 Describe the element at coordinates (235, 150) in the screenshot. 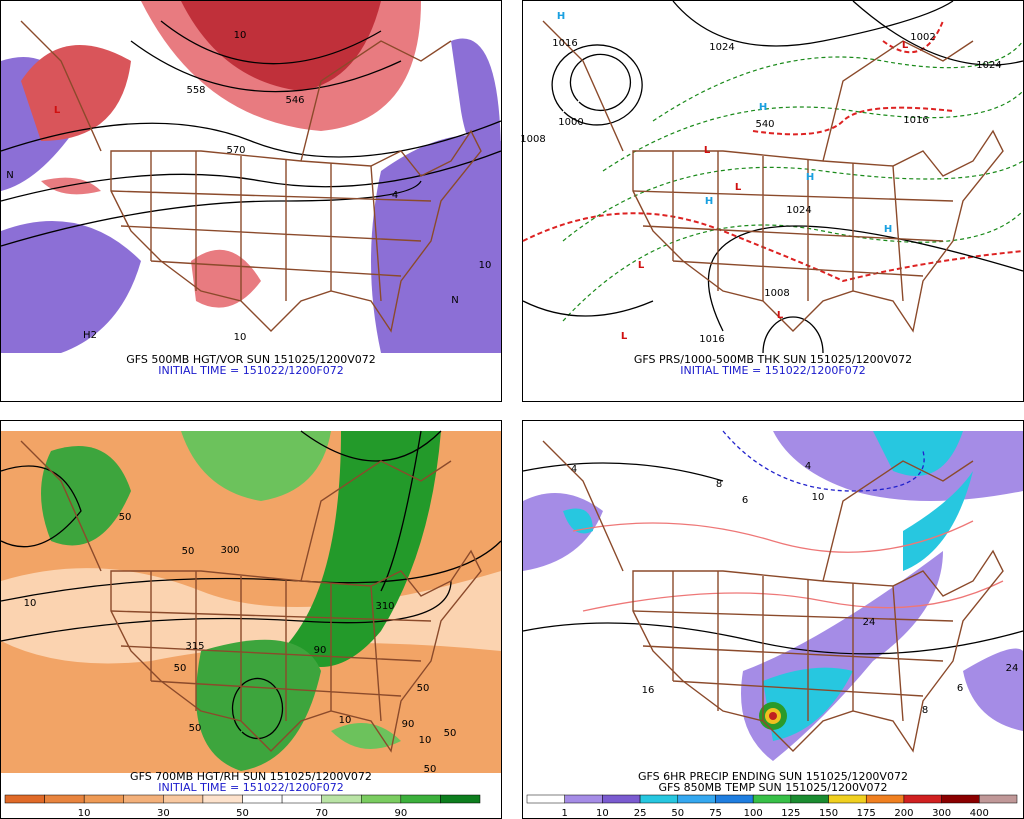

I see `map-label: 570` at that location.